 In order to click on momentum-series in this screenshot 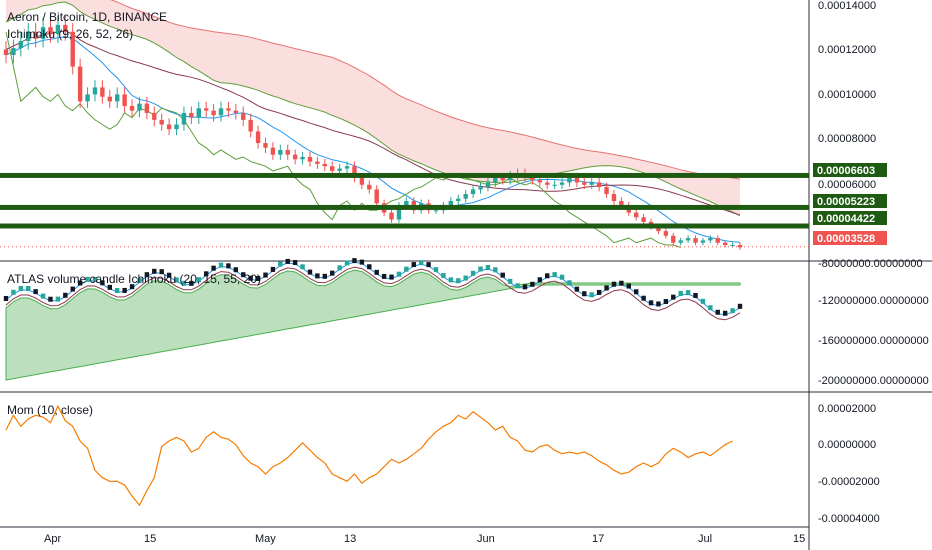, I will do `click(369, 455)`.